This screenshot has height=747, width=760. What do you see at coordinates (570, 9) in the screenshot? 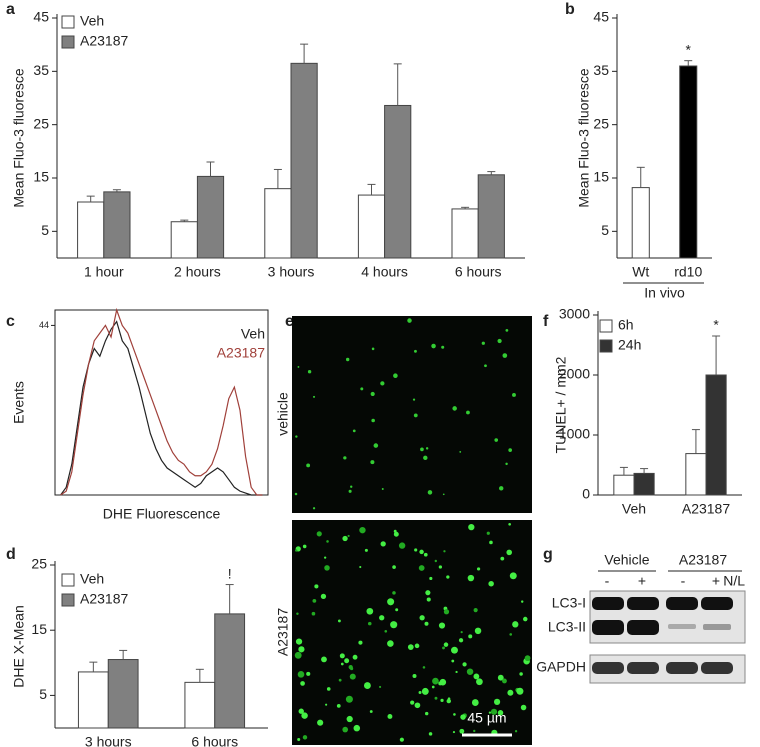
I see `panel-label: b` at bounding box center [570, 9].